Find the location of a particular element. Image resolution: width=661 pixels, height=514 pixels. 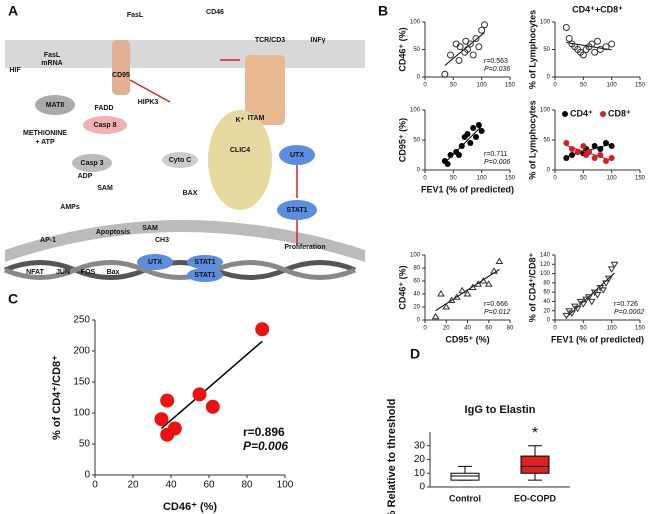

diagram-label: FADD is located at coordinates (103, 108).